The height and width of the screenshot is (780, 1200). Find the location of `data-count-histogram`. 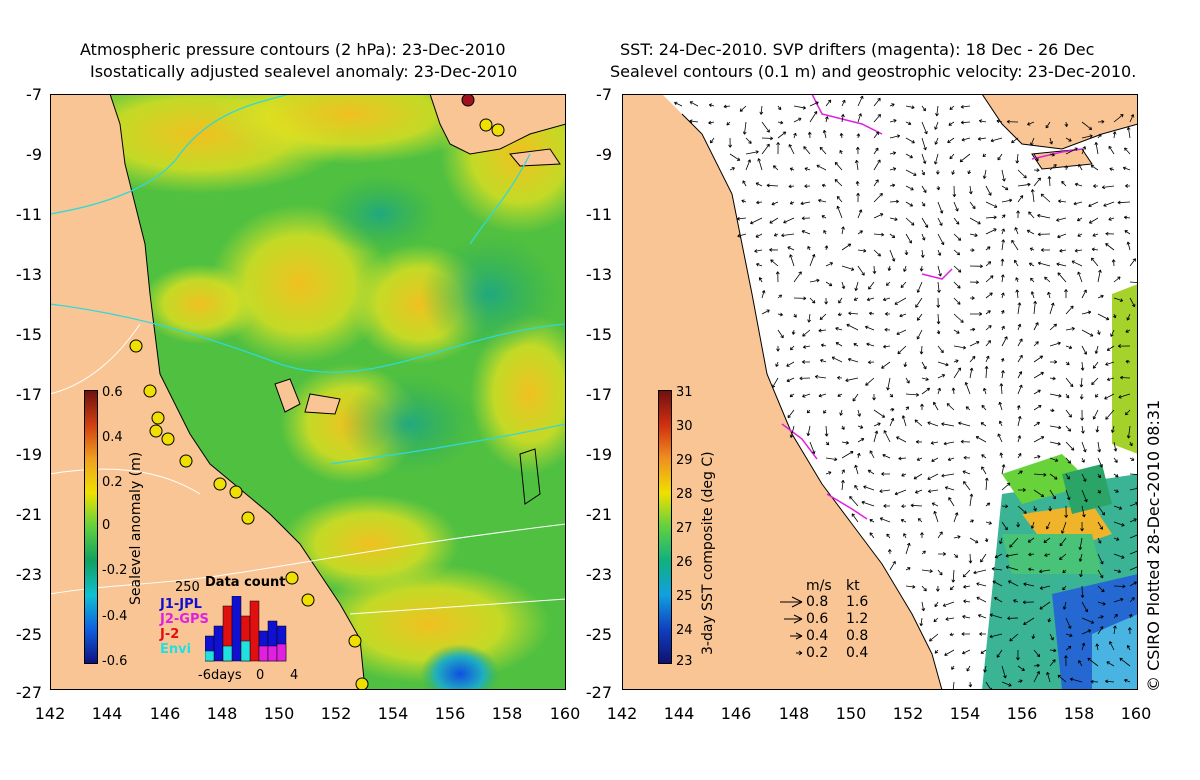

data-count-histogram is located at coordinates (246, 629).